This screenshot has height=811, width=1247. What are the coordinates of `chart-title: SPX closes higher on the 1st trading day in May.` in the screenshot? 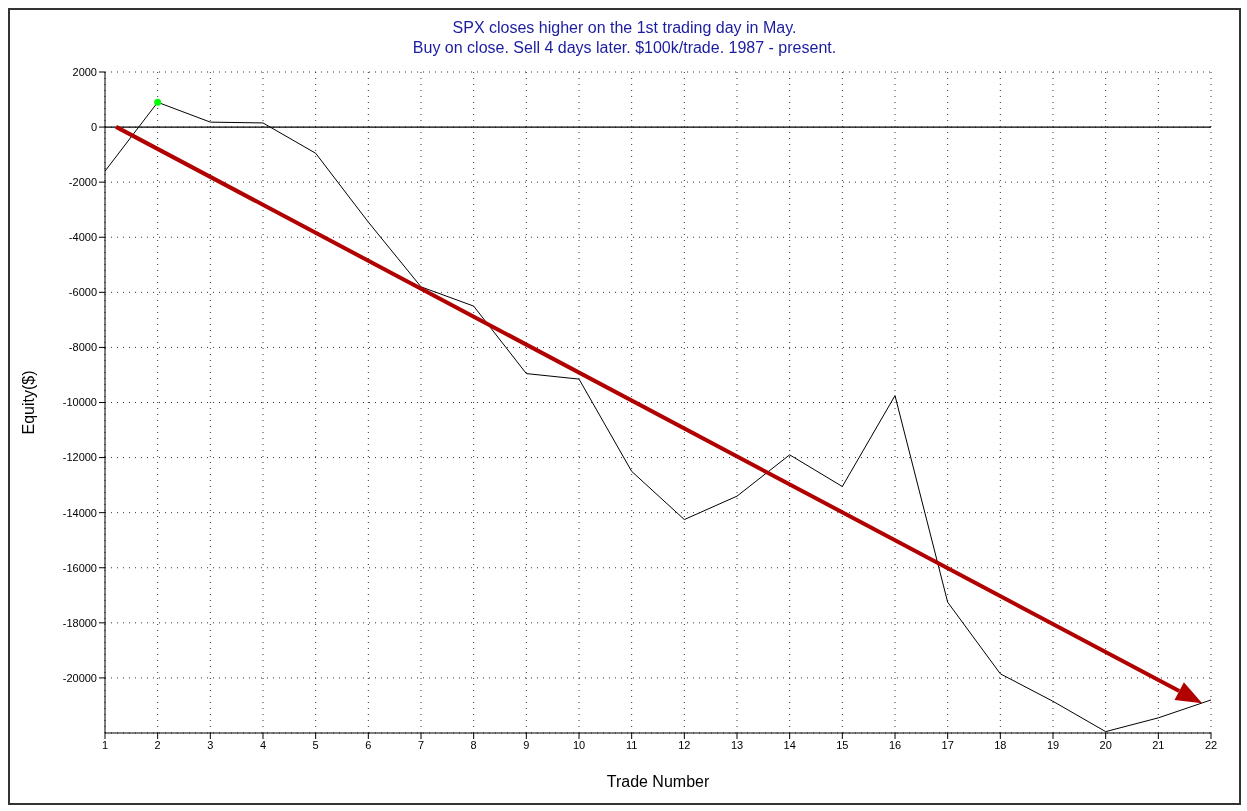 It's located at (624, 28).